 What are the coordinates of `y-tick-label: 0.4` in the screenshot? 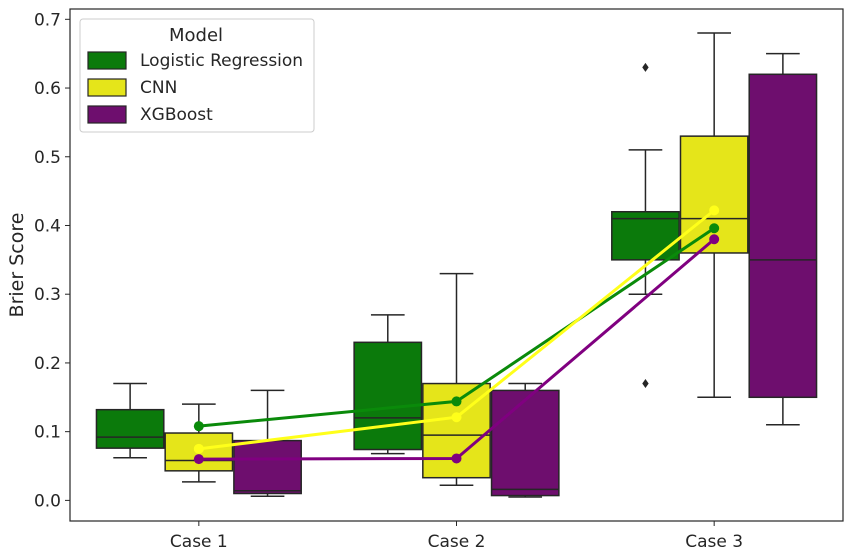 It's located at (47, 226).